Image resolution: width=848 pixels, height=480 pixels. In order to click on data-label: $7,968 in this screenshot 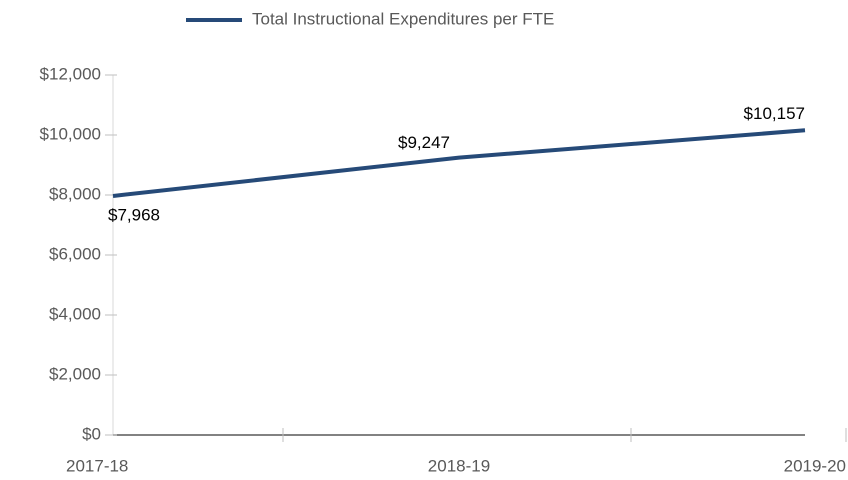, I will do `click(134, 214)`.